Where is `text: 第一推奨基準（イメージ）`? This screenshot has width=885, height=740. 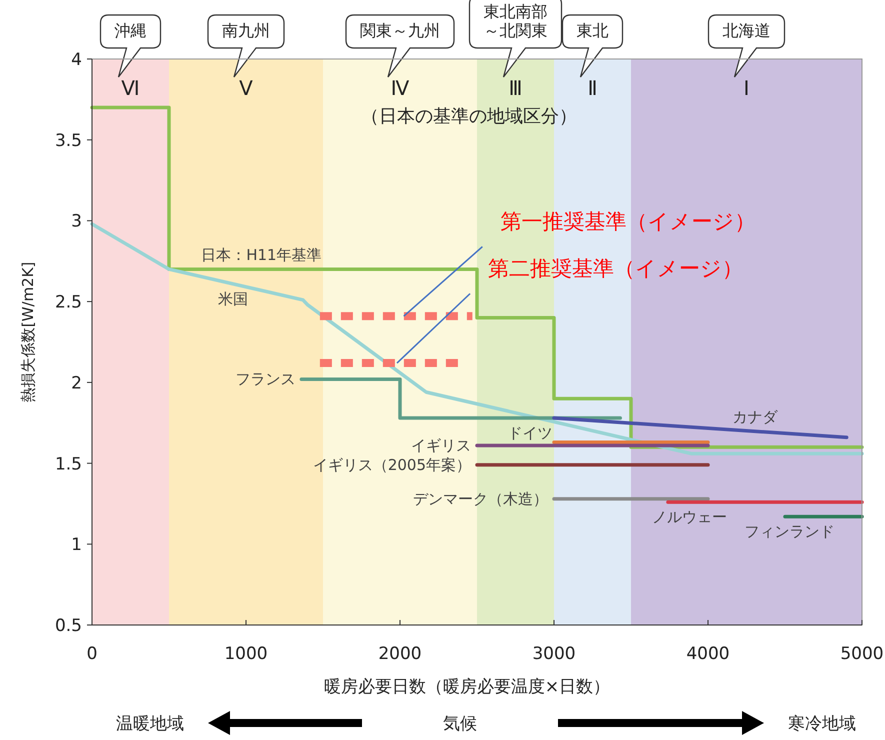 text: 第一推奨基準（イメージ） is located at coordinates (628, 222).